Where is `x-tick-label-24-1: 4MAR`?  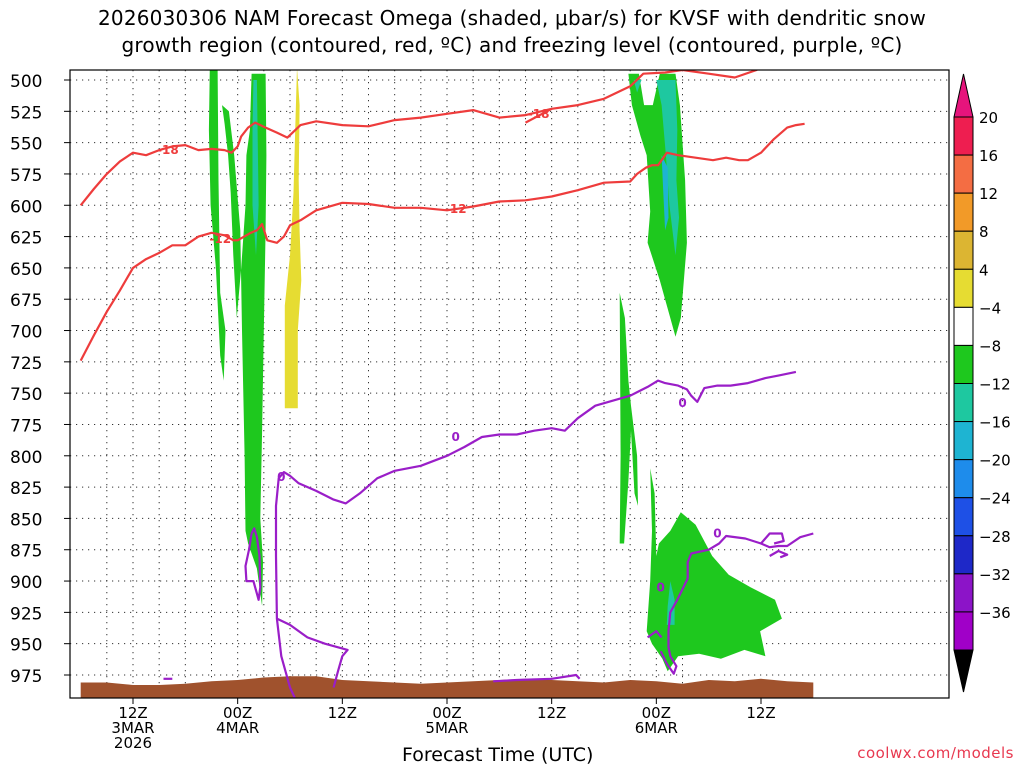 x-tick-label-24-1: 4MAR is located at coordinates (237, 728).